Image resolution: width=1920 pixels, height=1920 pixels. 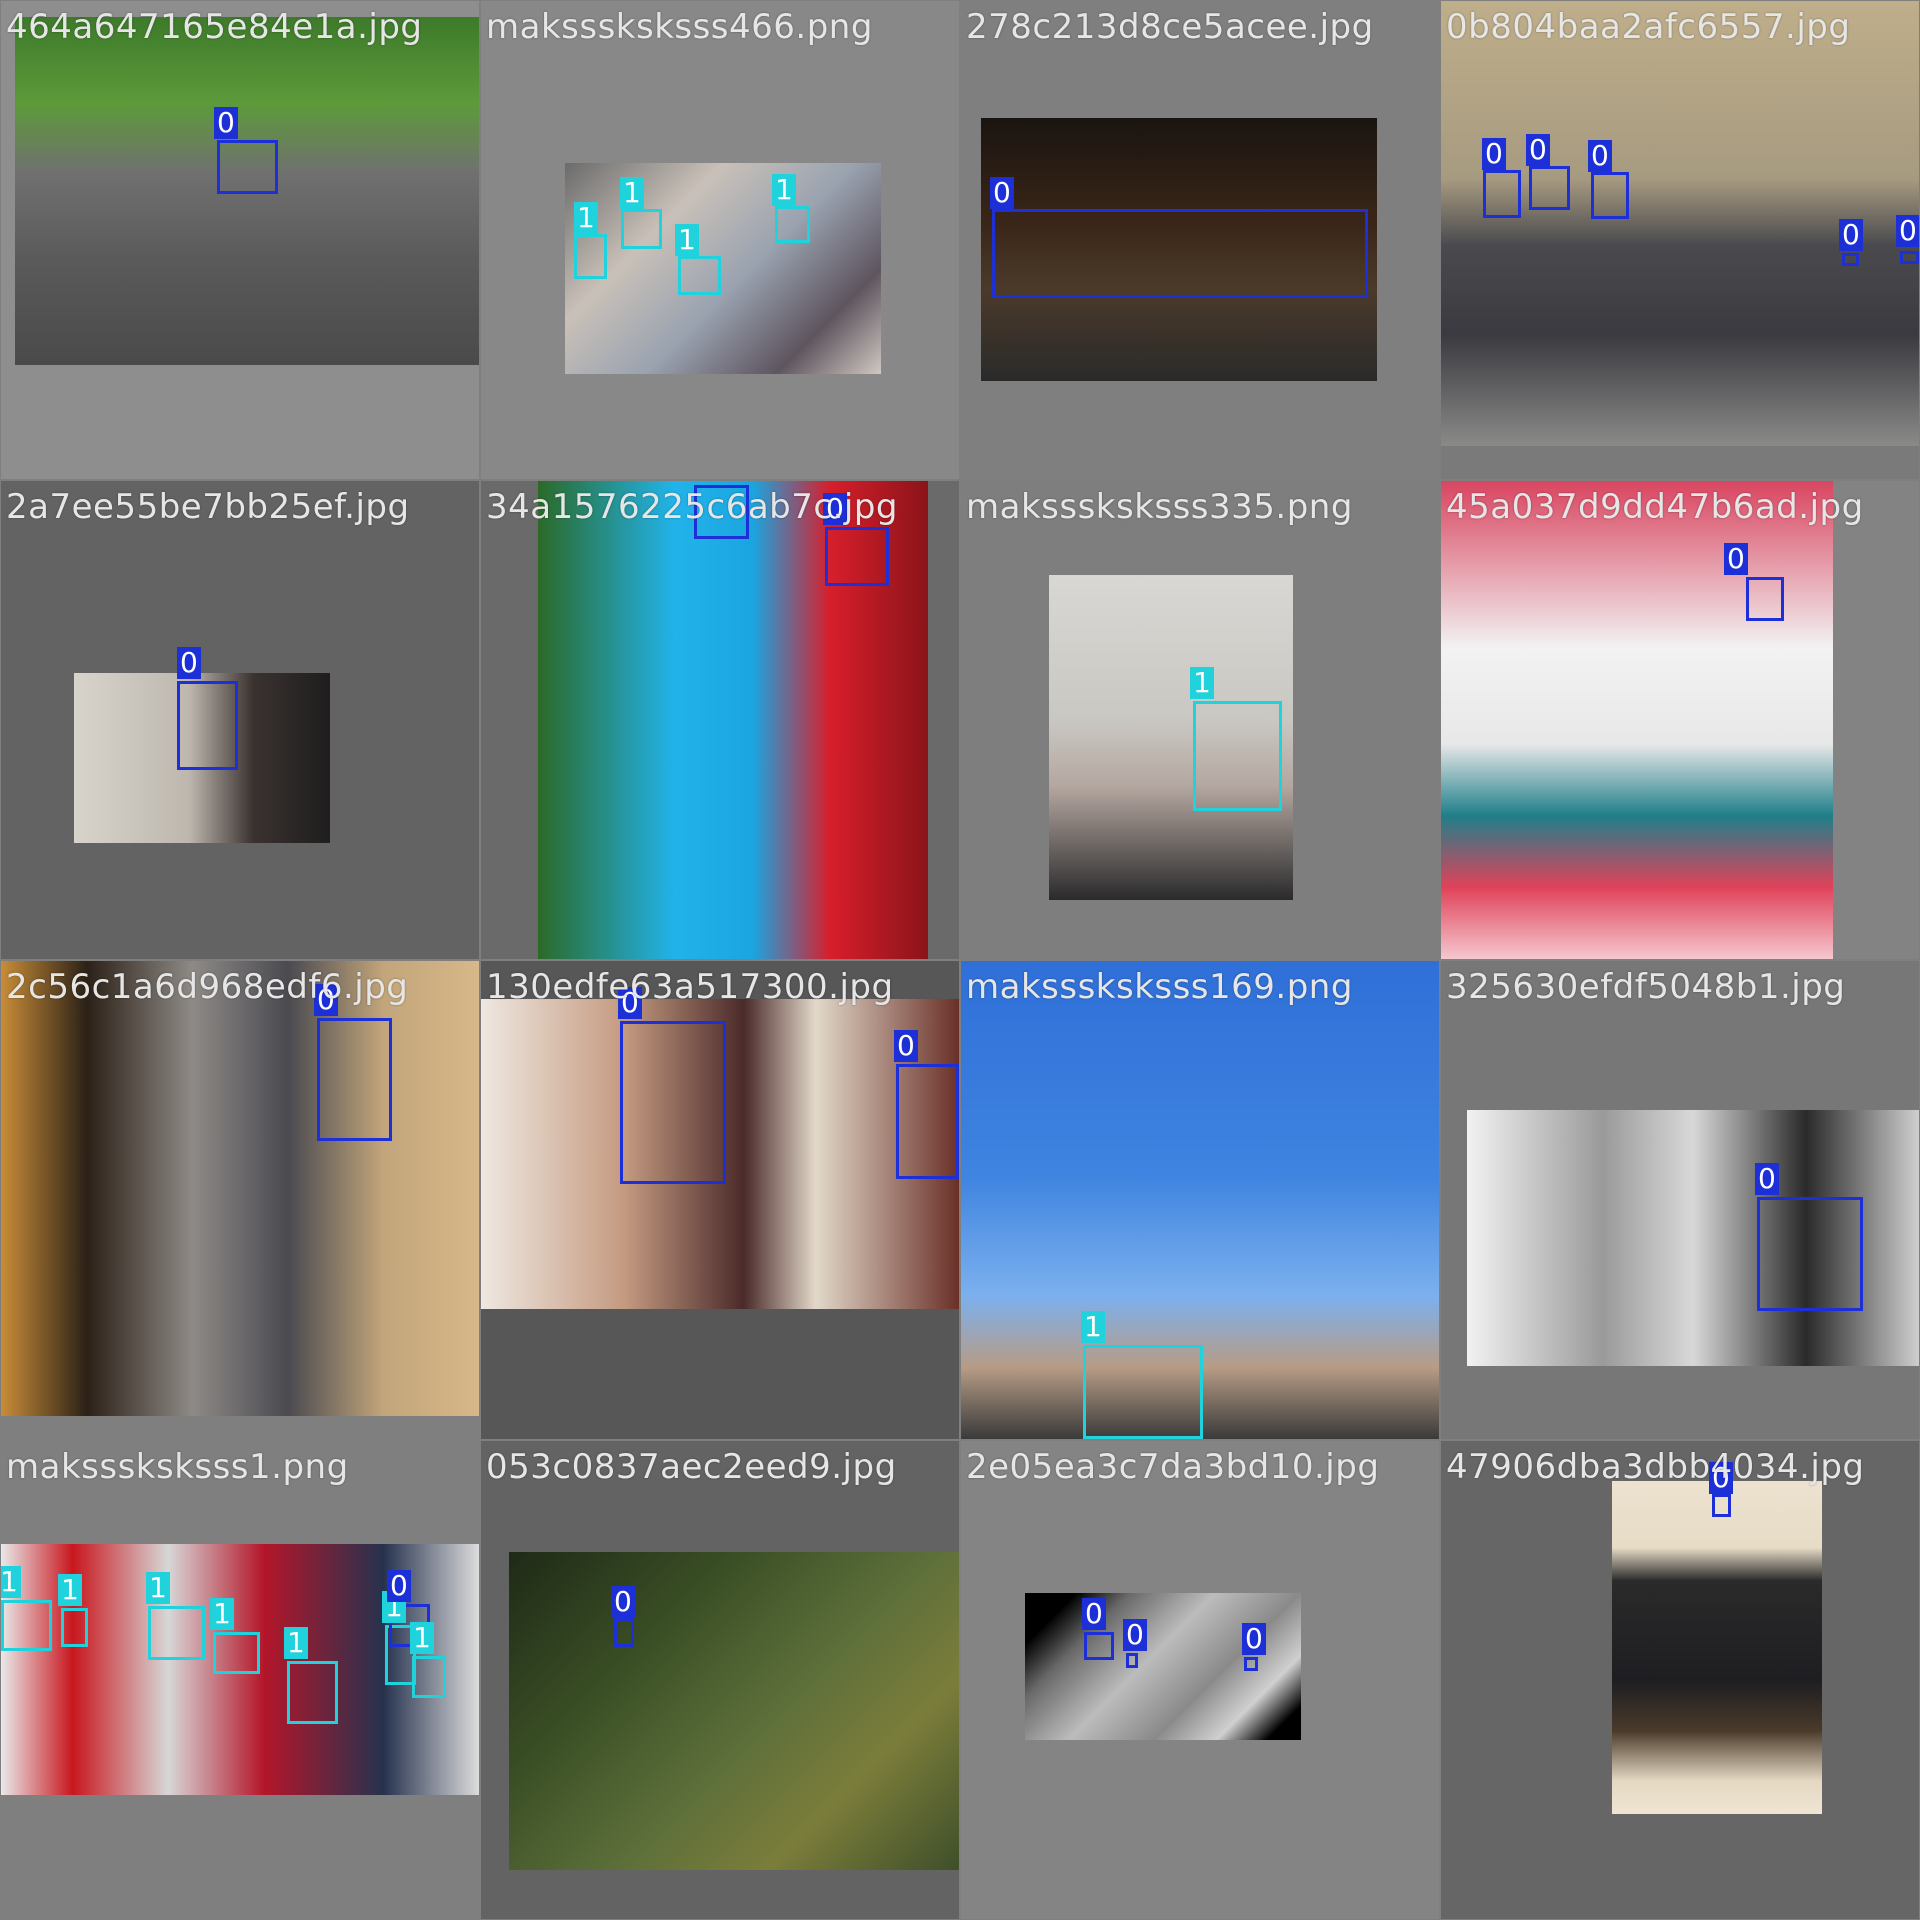 I want to click on tile: 325630efdf5048b1.jpg 0, so click(x=1680, y=1200).